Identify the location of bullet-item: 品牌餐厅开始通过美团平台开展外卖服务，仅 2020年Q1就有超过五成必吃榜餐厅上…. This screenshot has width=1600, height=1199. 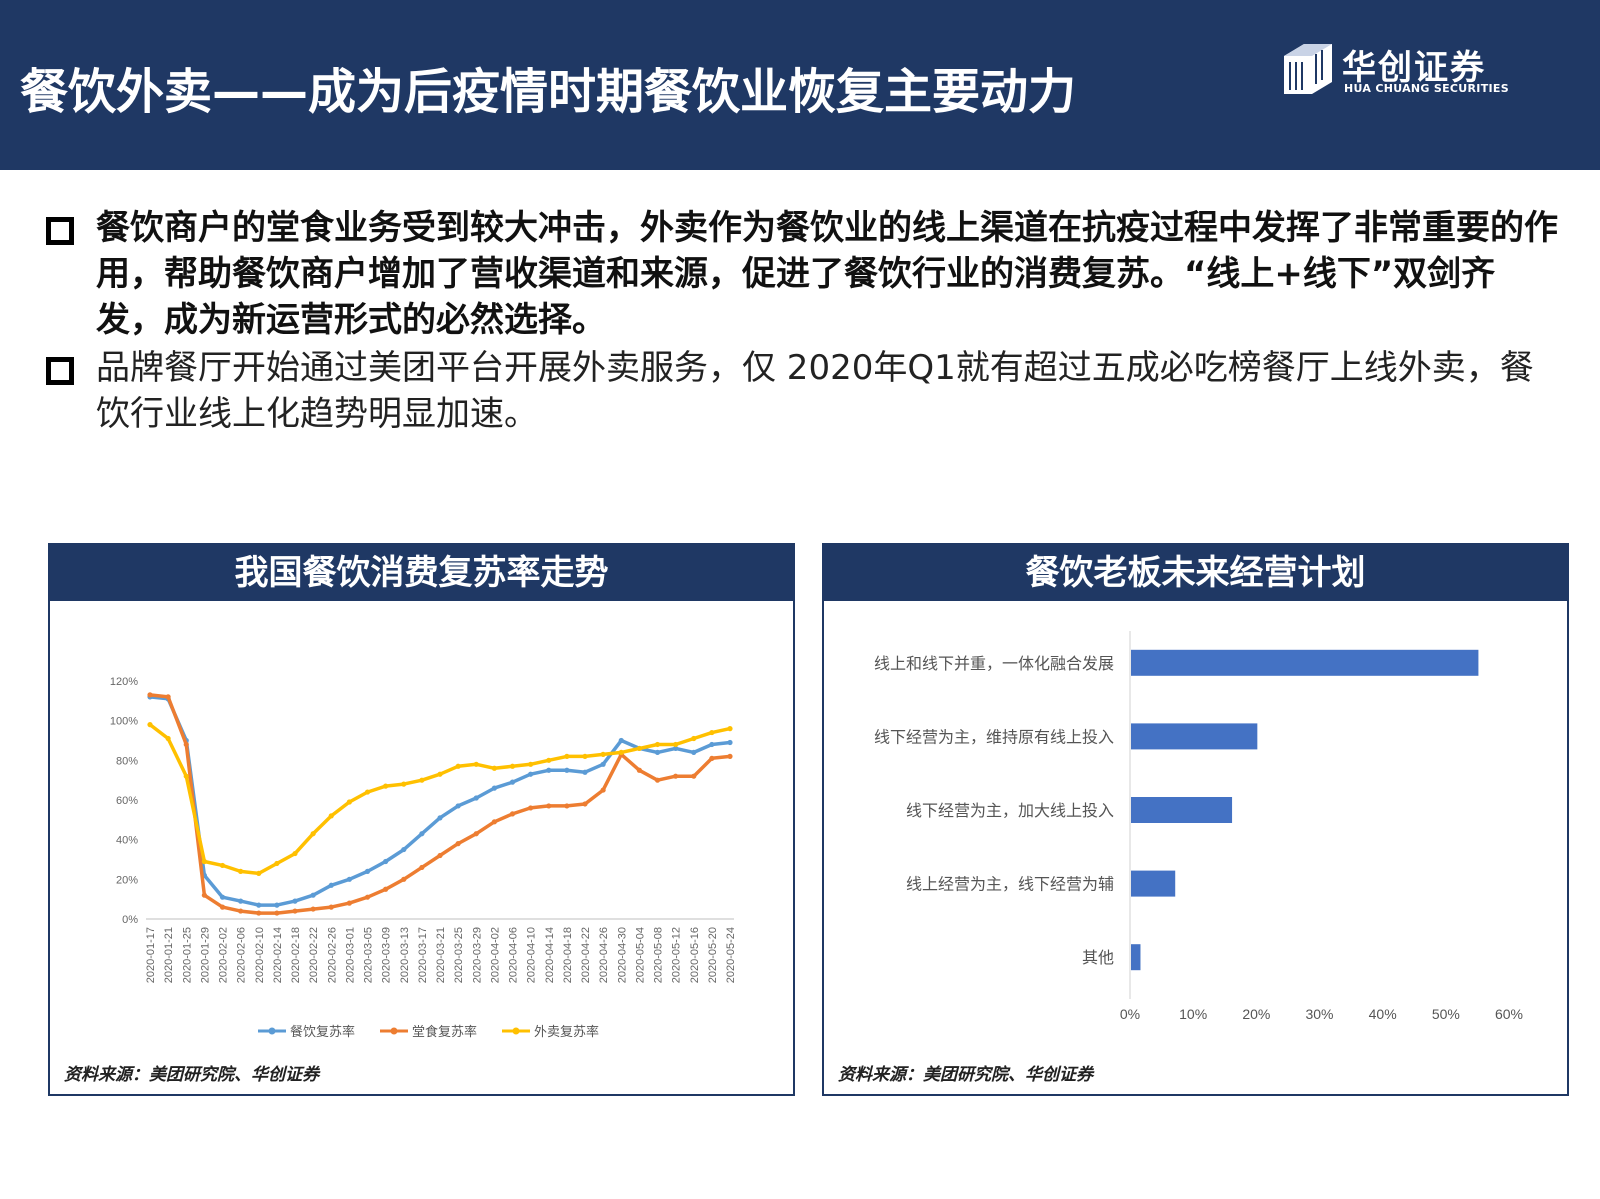
(800, 391).